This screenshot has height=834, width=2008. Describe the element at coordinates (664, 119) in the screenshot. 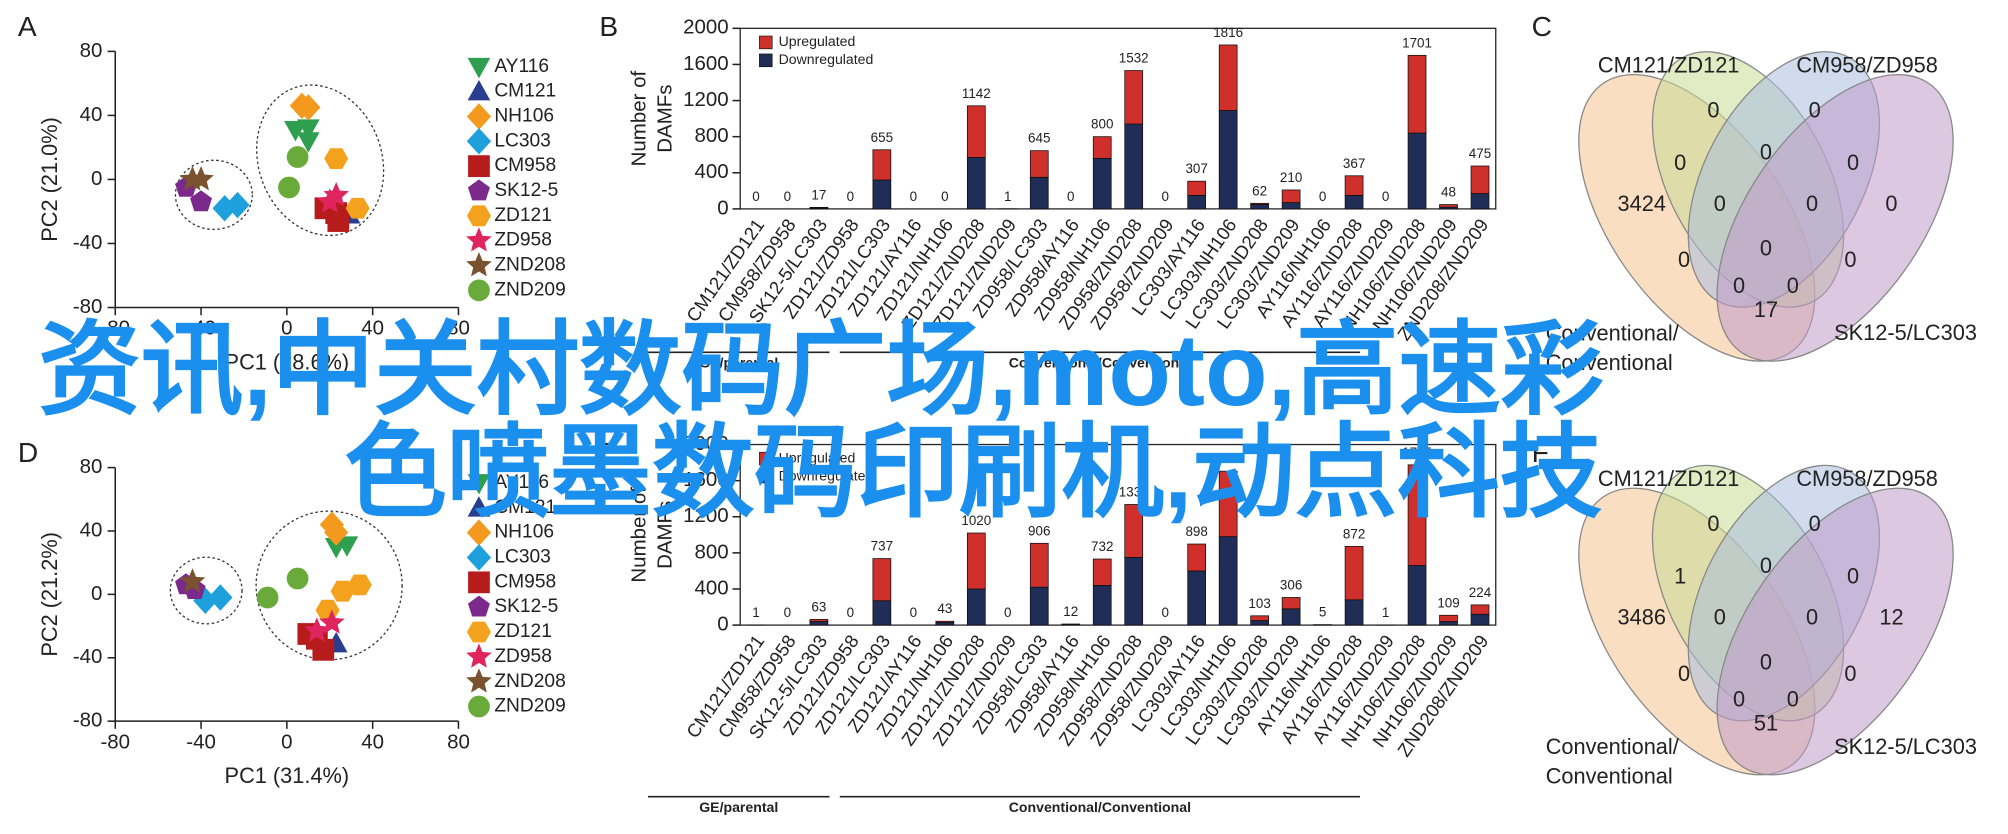

I see `y-axis-label: DAMFs` at that location.